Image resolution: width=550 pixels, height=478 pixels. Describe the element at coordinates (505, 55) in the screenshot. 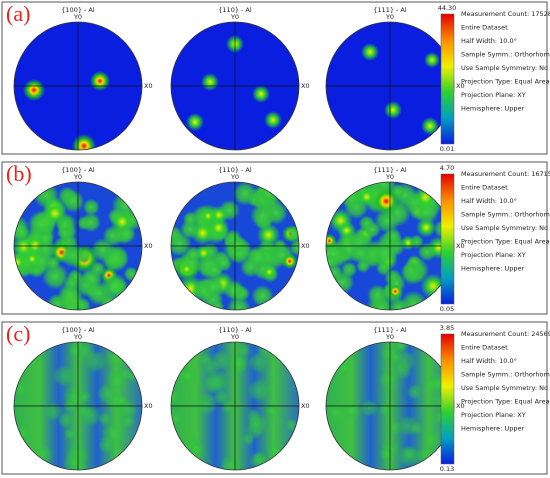

I see `info-line: Sample Symm.: Orthorhombic` at that location.